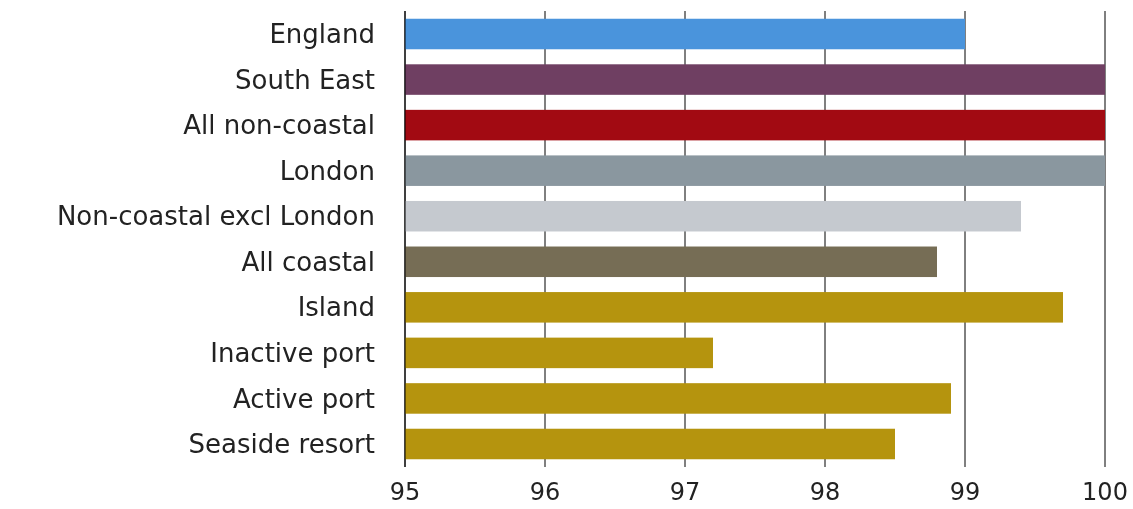 The width and height of the screenshot is (1133, 509). What do you see at coordinates (305, 79) in the screenshot?
I see `y-tick-label: South East` at bounding box center [305, 79].